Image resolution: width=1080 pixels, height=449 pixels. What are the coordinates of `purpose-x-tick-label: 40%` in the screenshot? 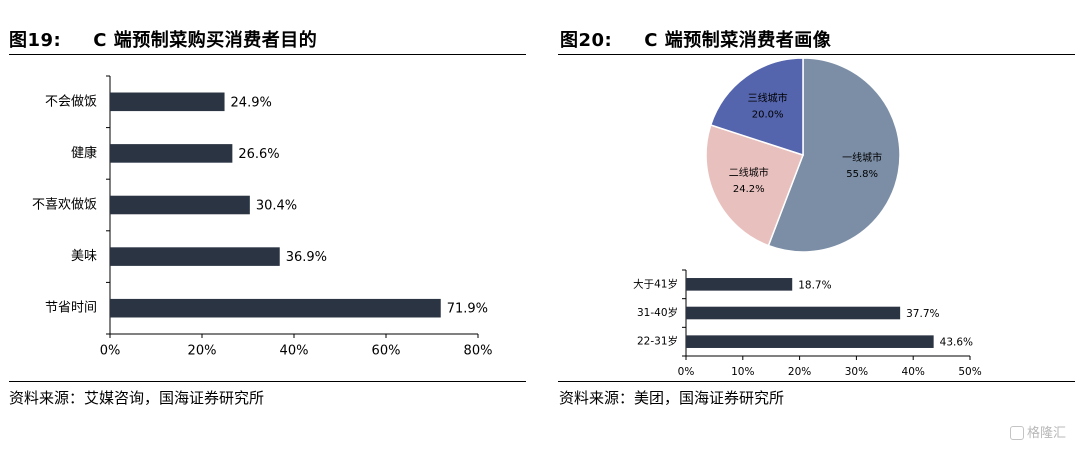 It's located at (294, 351).